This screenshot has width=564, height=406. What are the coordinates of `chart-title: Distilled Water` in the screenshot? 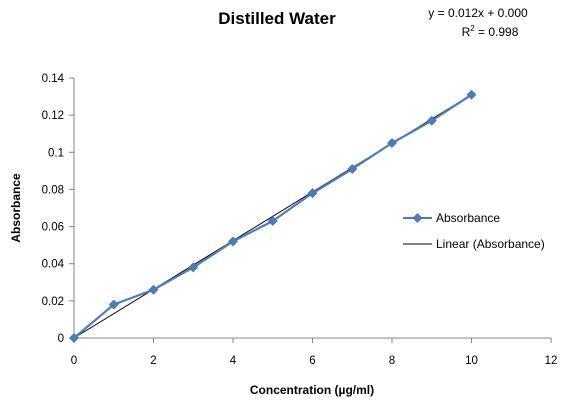 It's located at (277, 18).